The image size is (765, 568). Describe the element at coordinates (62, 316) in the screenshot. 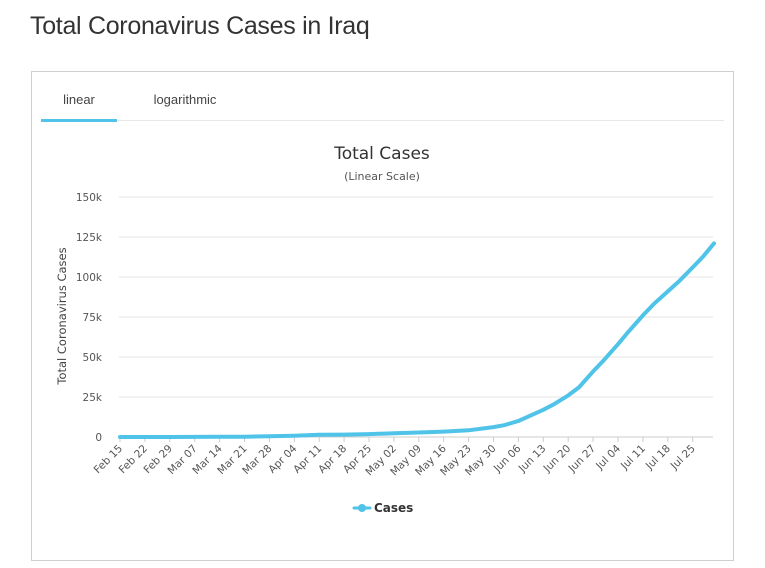

I see `y-axis-title: Total Coronavirus Cases` at that location.